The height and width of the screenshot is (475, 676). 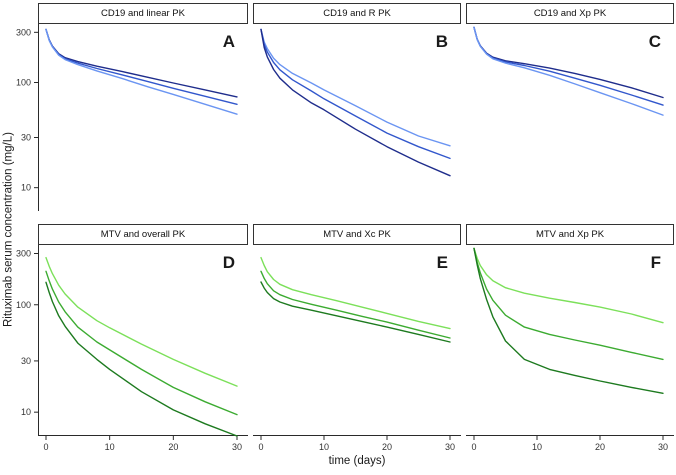 I want to click on panel-C-title: CD19 and Xp PK, so click(x=570, y=13).